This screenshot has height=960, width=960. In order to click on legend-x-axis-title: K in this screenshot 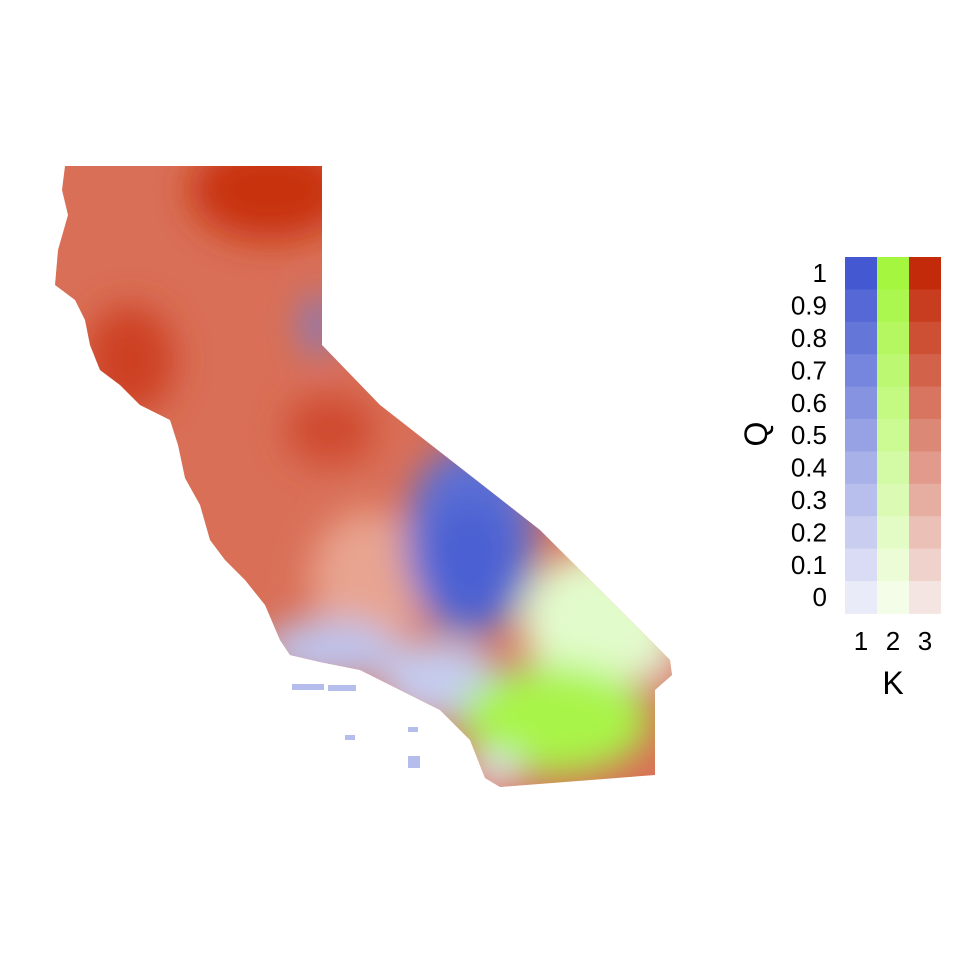, I will do `click(892, 683)`.